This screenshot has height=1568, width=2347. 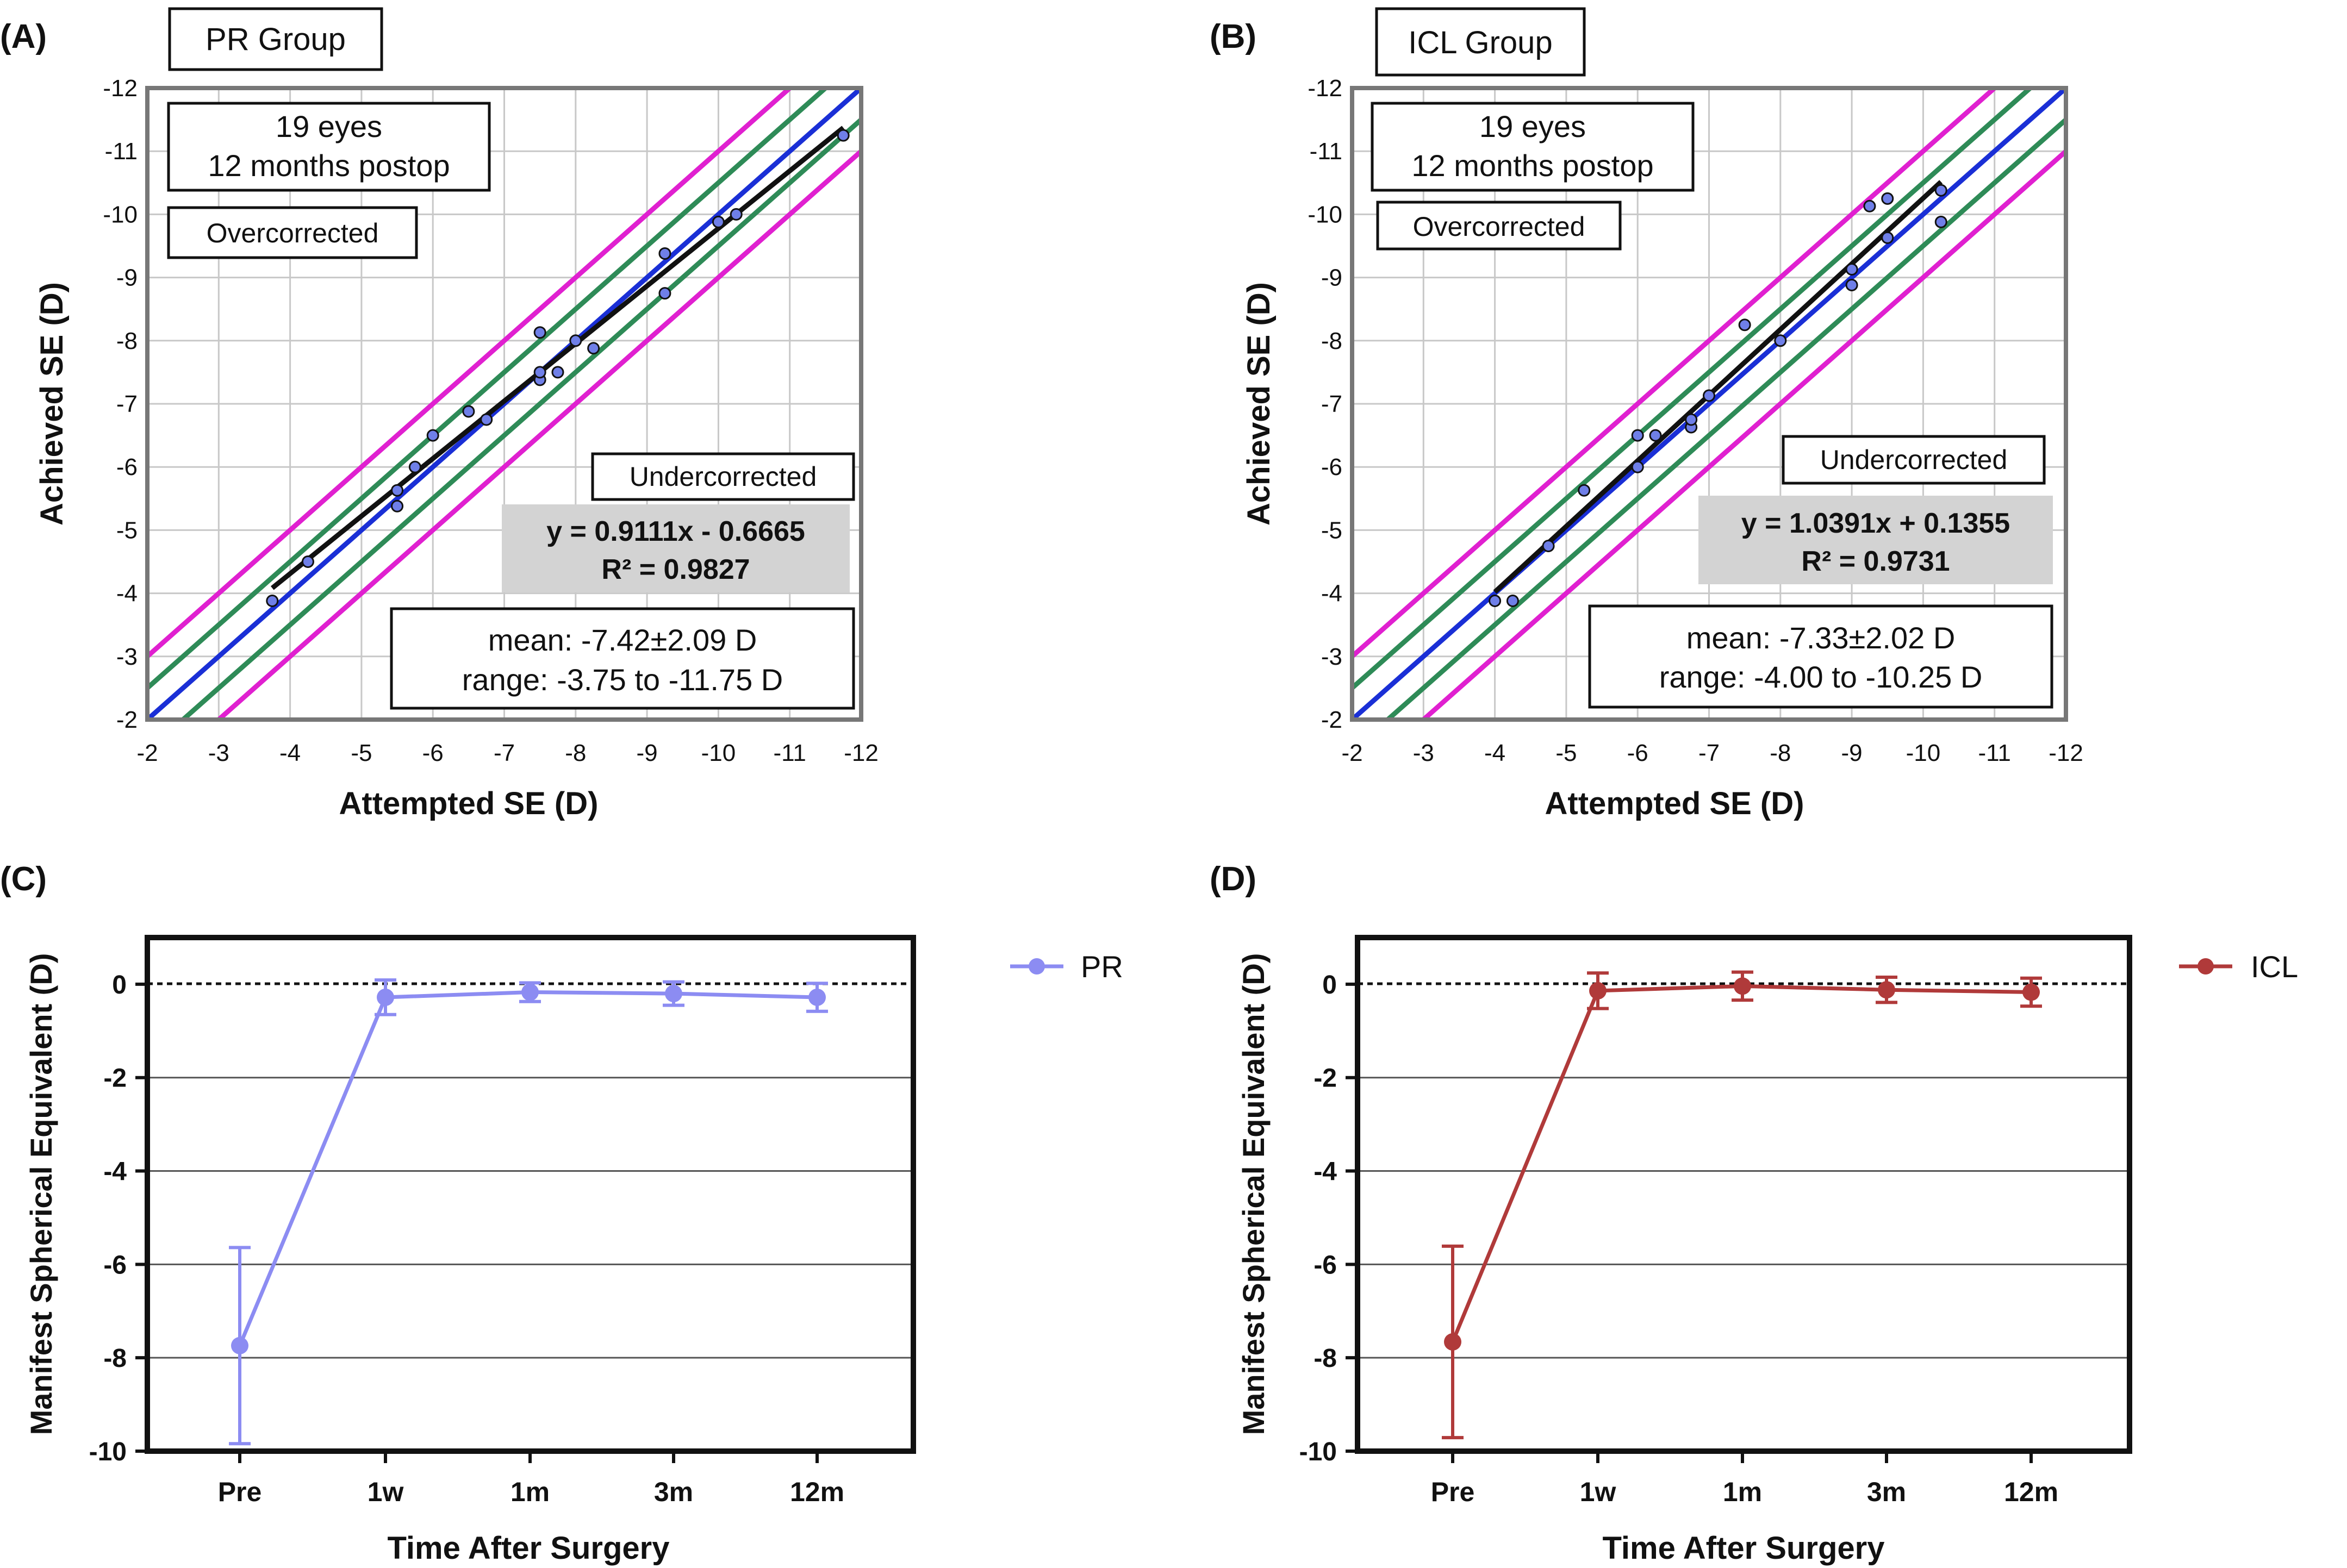 I want to click on series-icl, so click(x=1742, y=1205).